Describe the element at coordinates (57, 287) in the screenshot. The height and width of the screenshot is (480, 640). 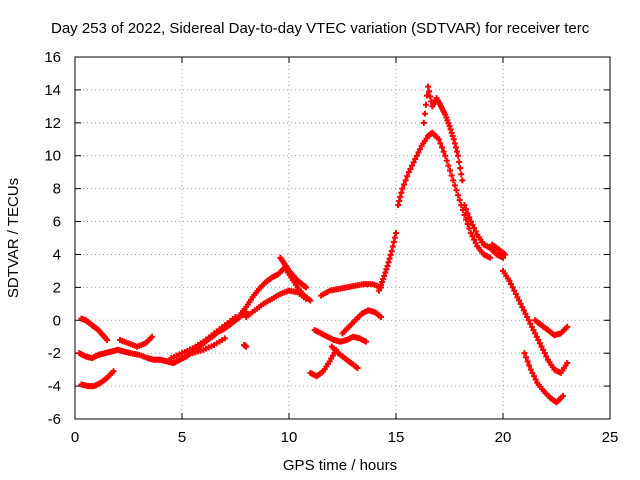
I see `y-tick-label: 2` at that location.